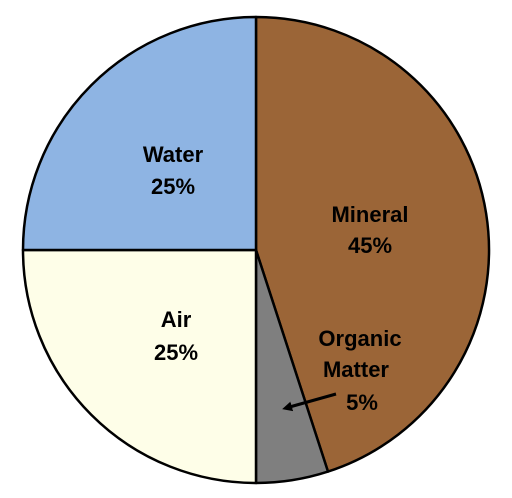 The width and height of the screenshot is (512, 498). Describe the element at coordinates (362, 402) in the screenshot. I see `slice-value-organic: 5%` at that location.